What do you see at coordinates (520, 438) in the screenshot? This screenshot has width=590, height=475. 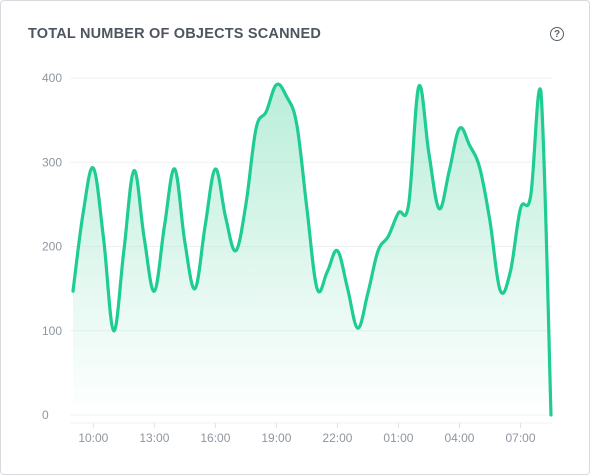 I see `x-tick-label: 07:00` at bounding box center [520, 438].